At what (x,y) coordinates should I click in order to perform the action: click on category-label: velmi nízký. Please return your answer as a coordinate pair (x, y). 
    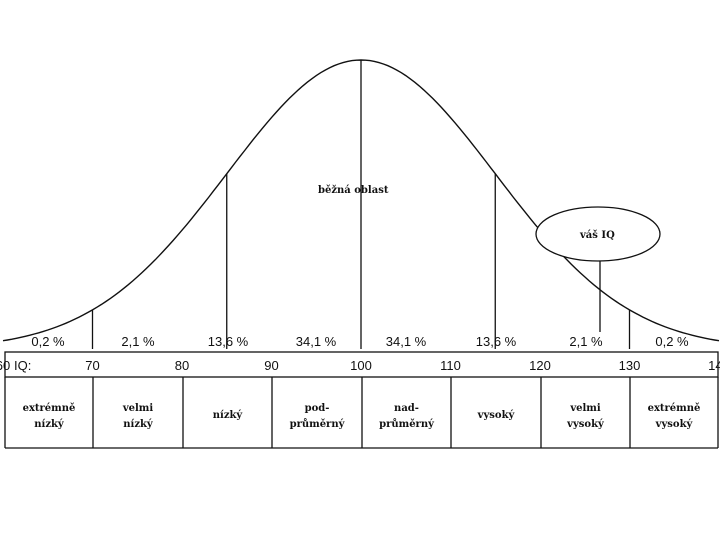
    Looking at the image, I should click on (138, 416).